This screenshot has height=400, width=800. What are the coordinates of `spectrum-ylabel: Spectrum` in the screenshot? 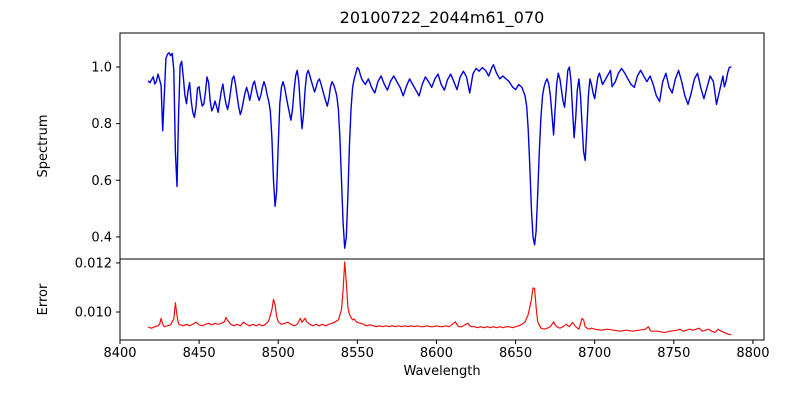 It's located at (43, 146).